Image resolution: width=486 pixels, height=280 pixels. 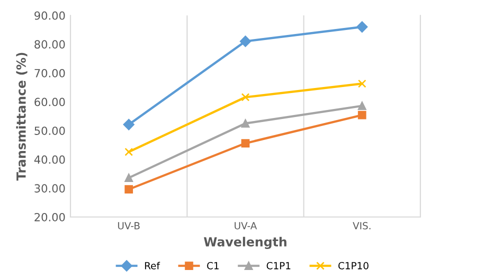 What do you see at coordinates (245, 243) in the screenshot?
I see `x-axis-title: Wavelength` at bounding box center [245, 243].